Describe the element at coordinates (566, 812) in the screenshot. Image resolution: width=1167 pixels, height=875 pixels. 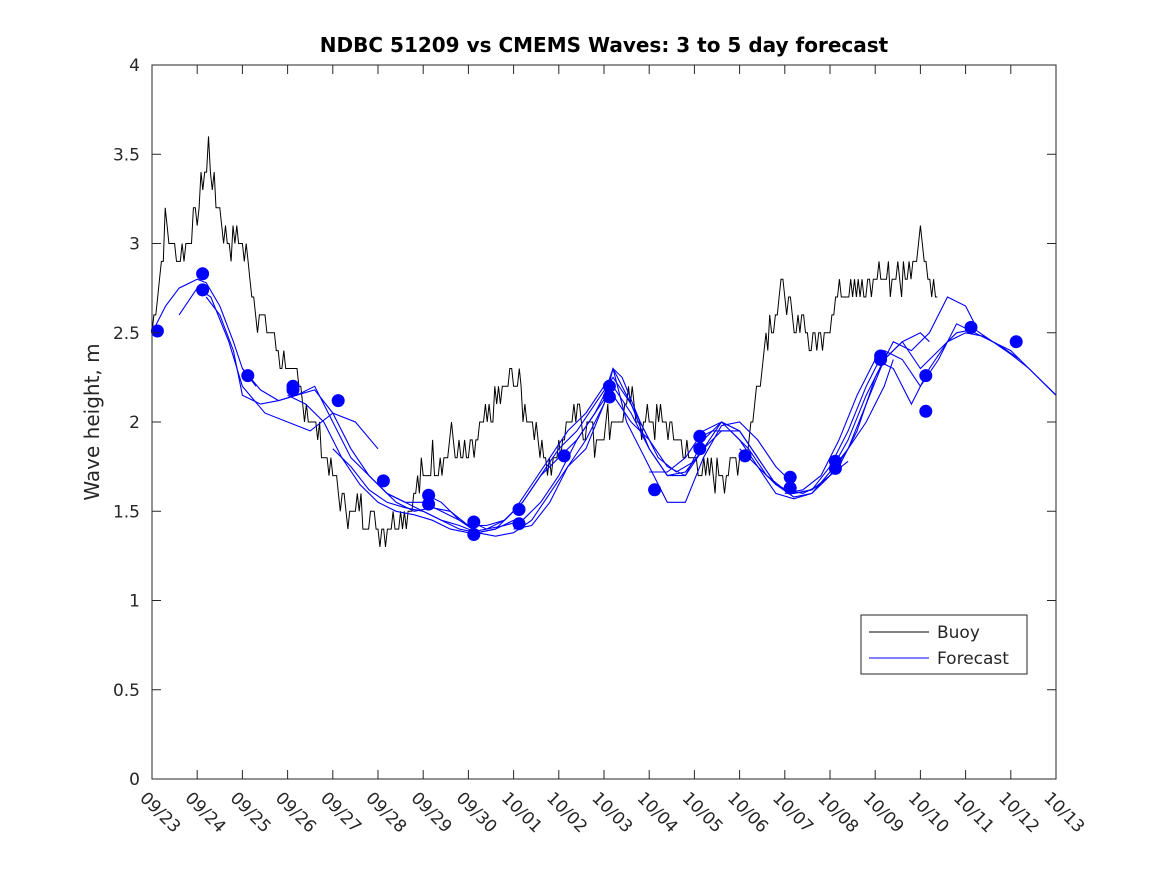
I see `x-tick-label: 10/02` at that location.